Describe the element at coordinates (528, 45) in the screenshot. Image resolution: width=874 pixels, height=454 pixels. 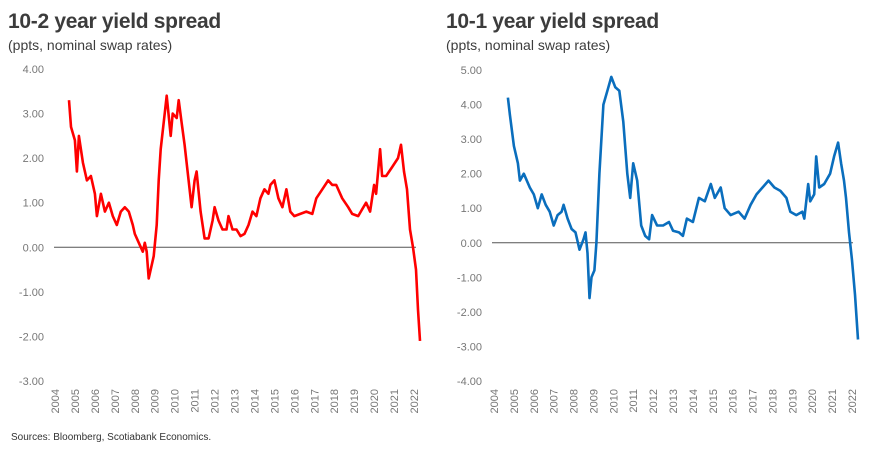
I see `right-chart-subtitle: (ppts, nominal swap rates)` at that location.